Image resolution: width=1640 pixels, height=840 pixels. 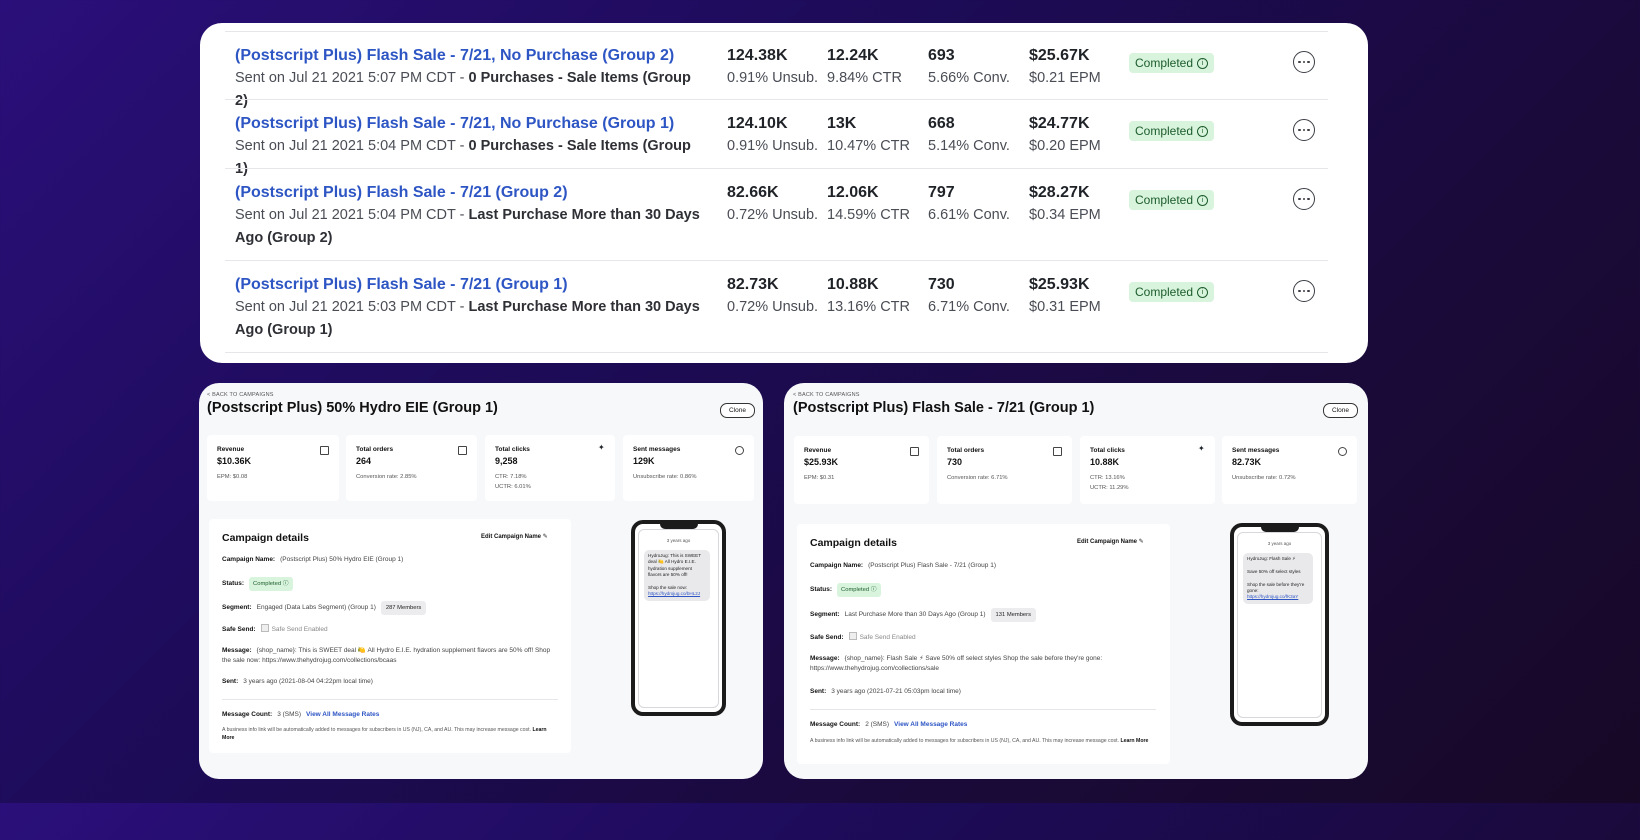 What do you see at coordinates (819, 478) in the screenshot?
I see `stat-sub: EPM: $0.31` at bounding box center [819, 478].